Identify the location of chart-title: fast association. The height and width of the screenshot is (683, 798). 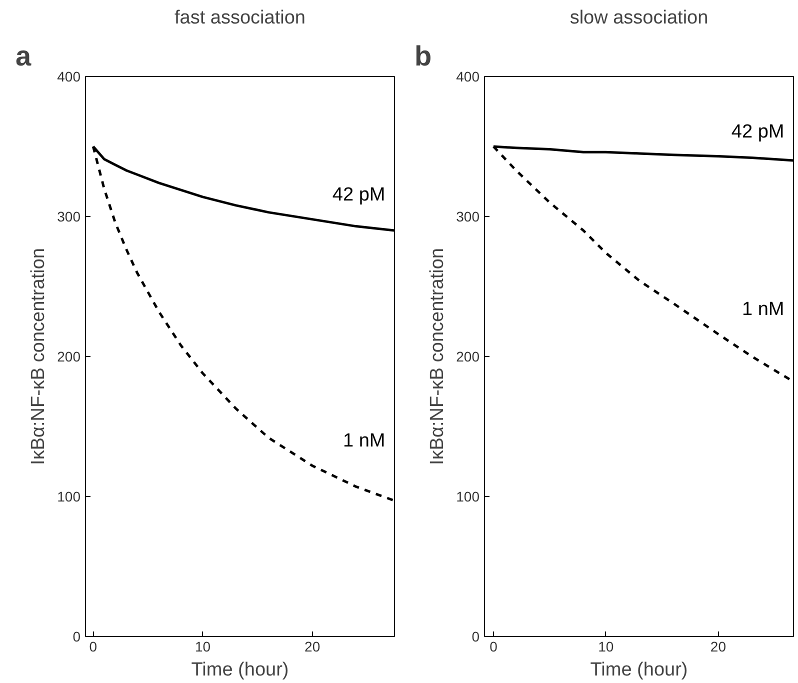
(240, 18).